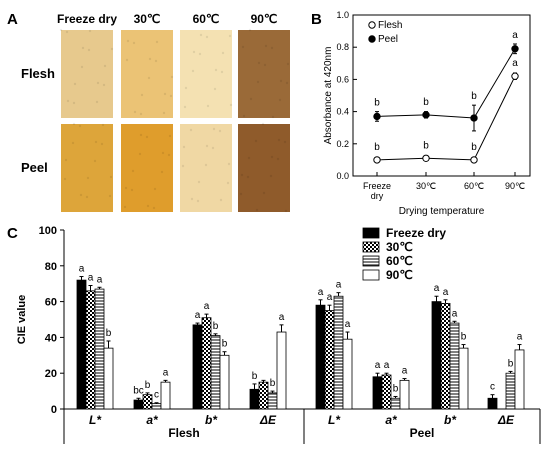 The width and height of the screenshot is (550, 449). What do you see at coordinates (138, 390) in the screenshot?
I see `significance-letter: bc` at bounding box center [138, 390].